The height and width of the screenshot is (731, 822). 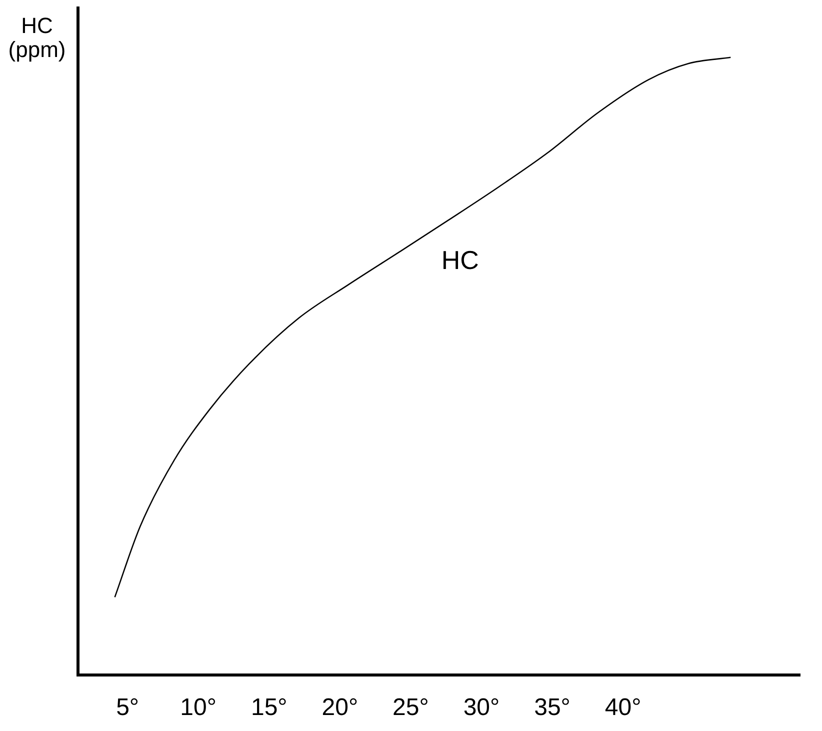 What do you see at coordinates (269, 707) in the screenshot?
I see `x-tick-label: 15°` at bounding box center [269, 707].